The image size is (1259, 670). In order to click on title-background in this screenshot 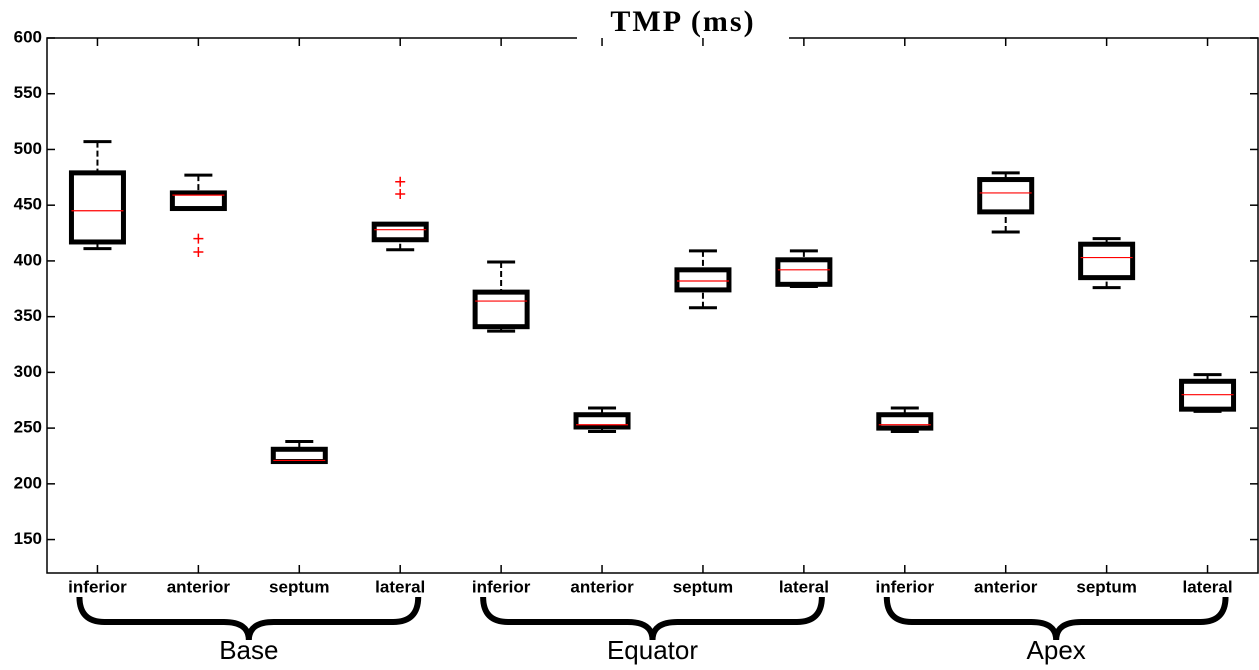, I will do `click(683, 34)`.